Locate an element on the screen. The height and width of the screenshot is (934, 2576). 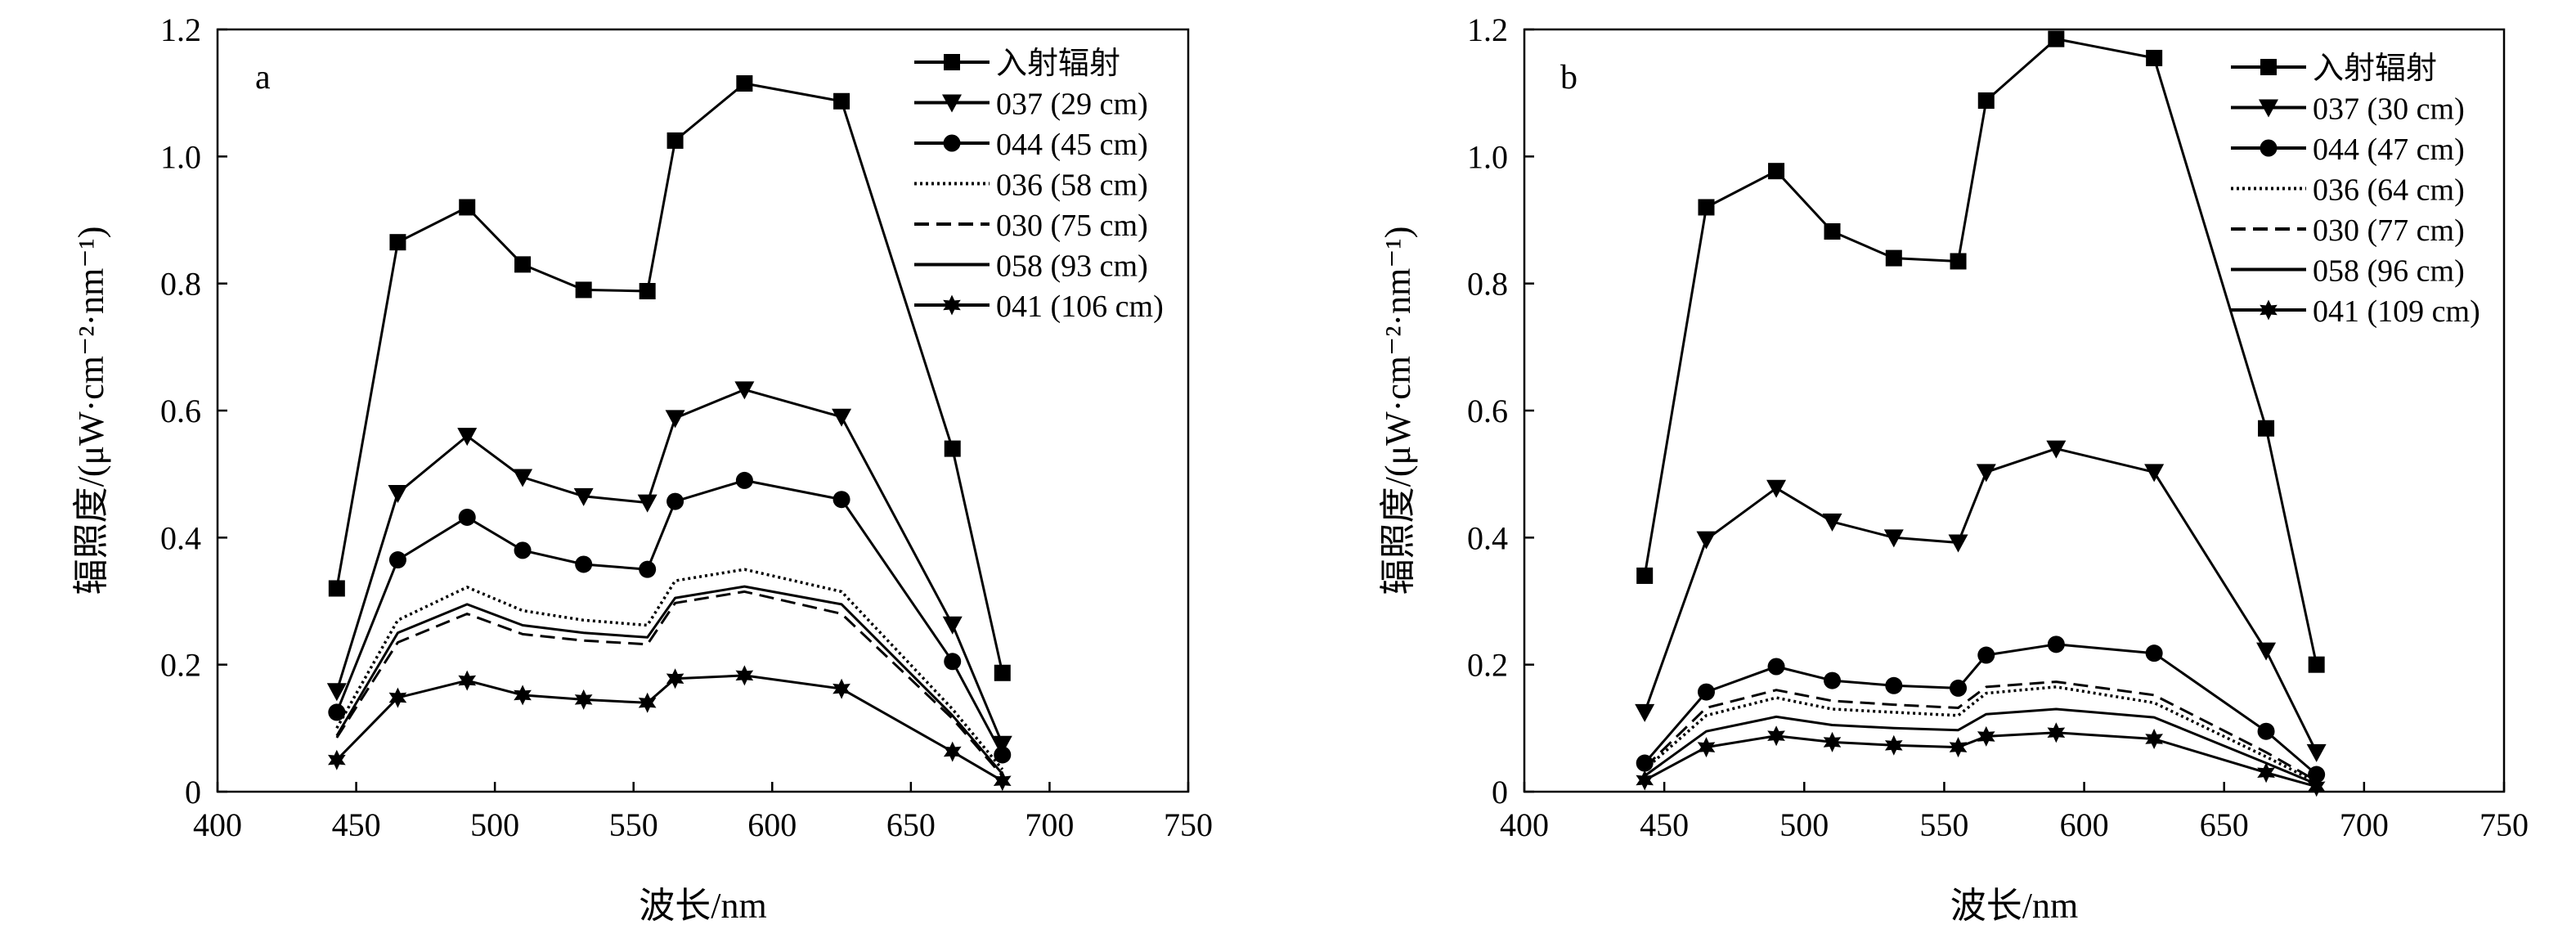
y-tick-label: 1.2 is located at coordinates (1487, 29).